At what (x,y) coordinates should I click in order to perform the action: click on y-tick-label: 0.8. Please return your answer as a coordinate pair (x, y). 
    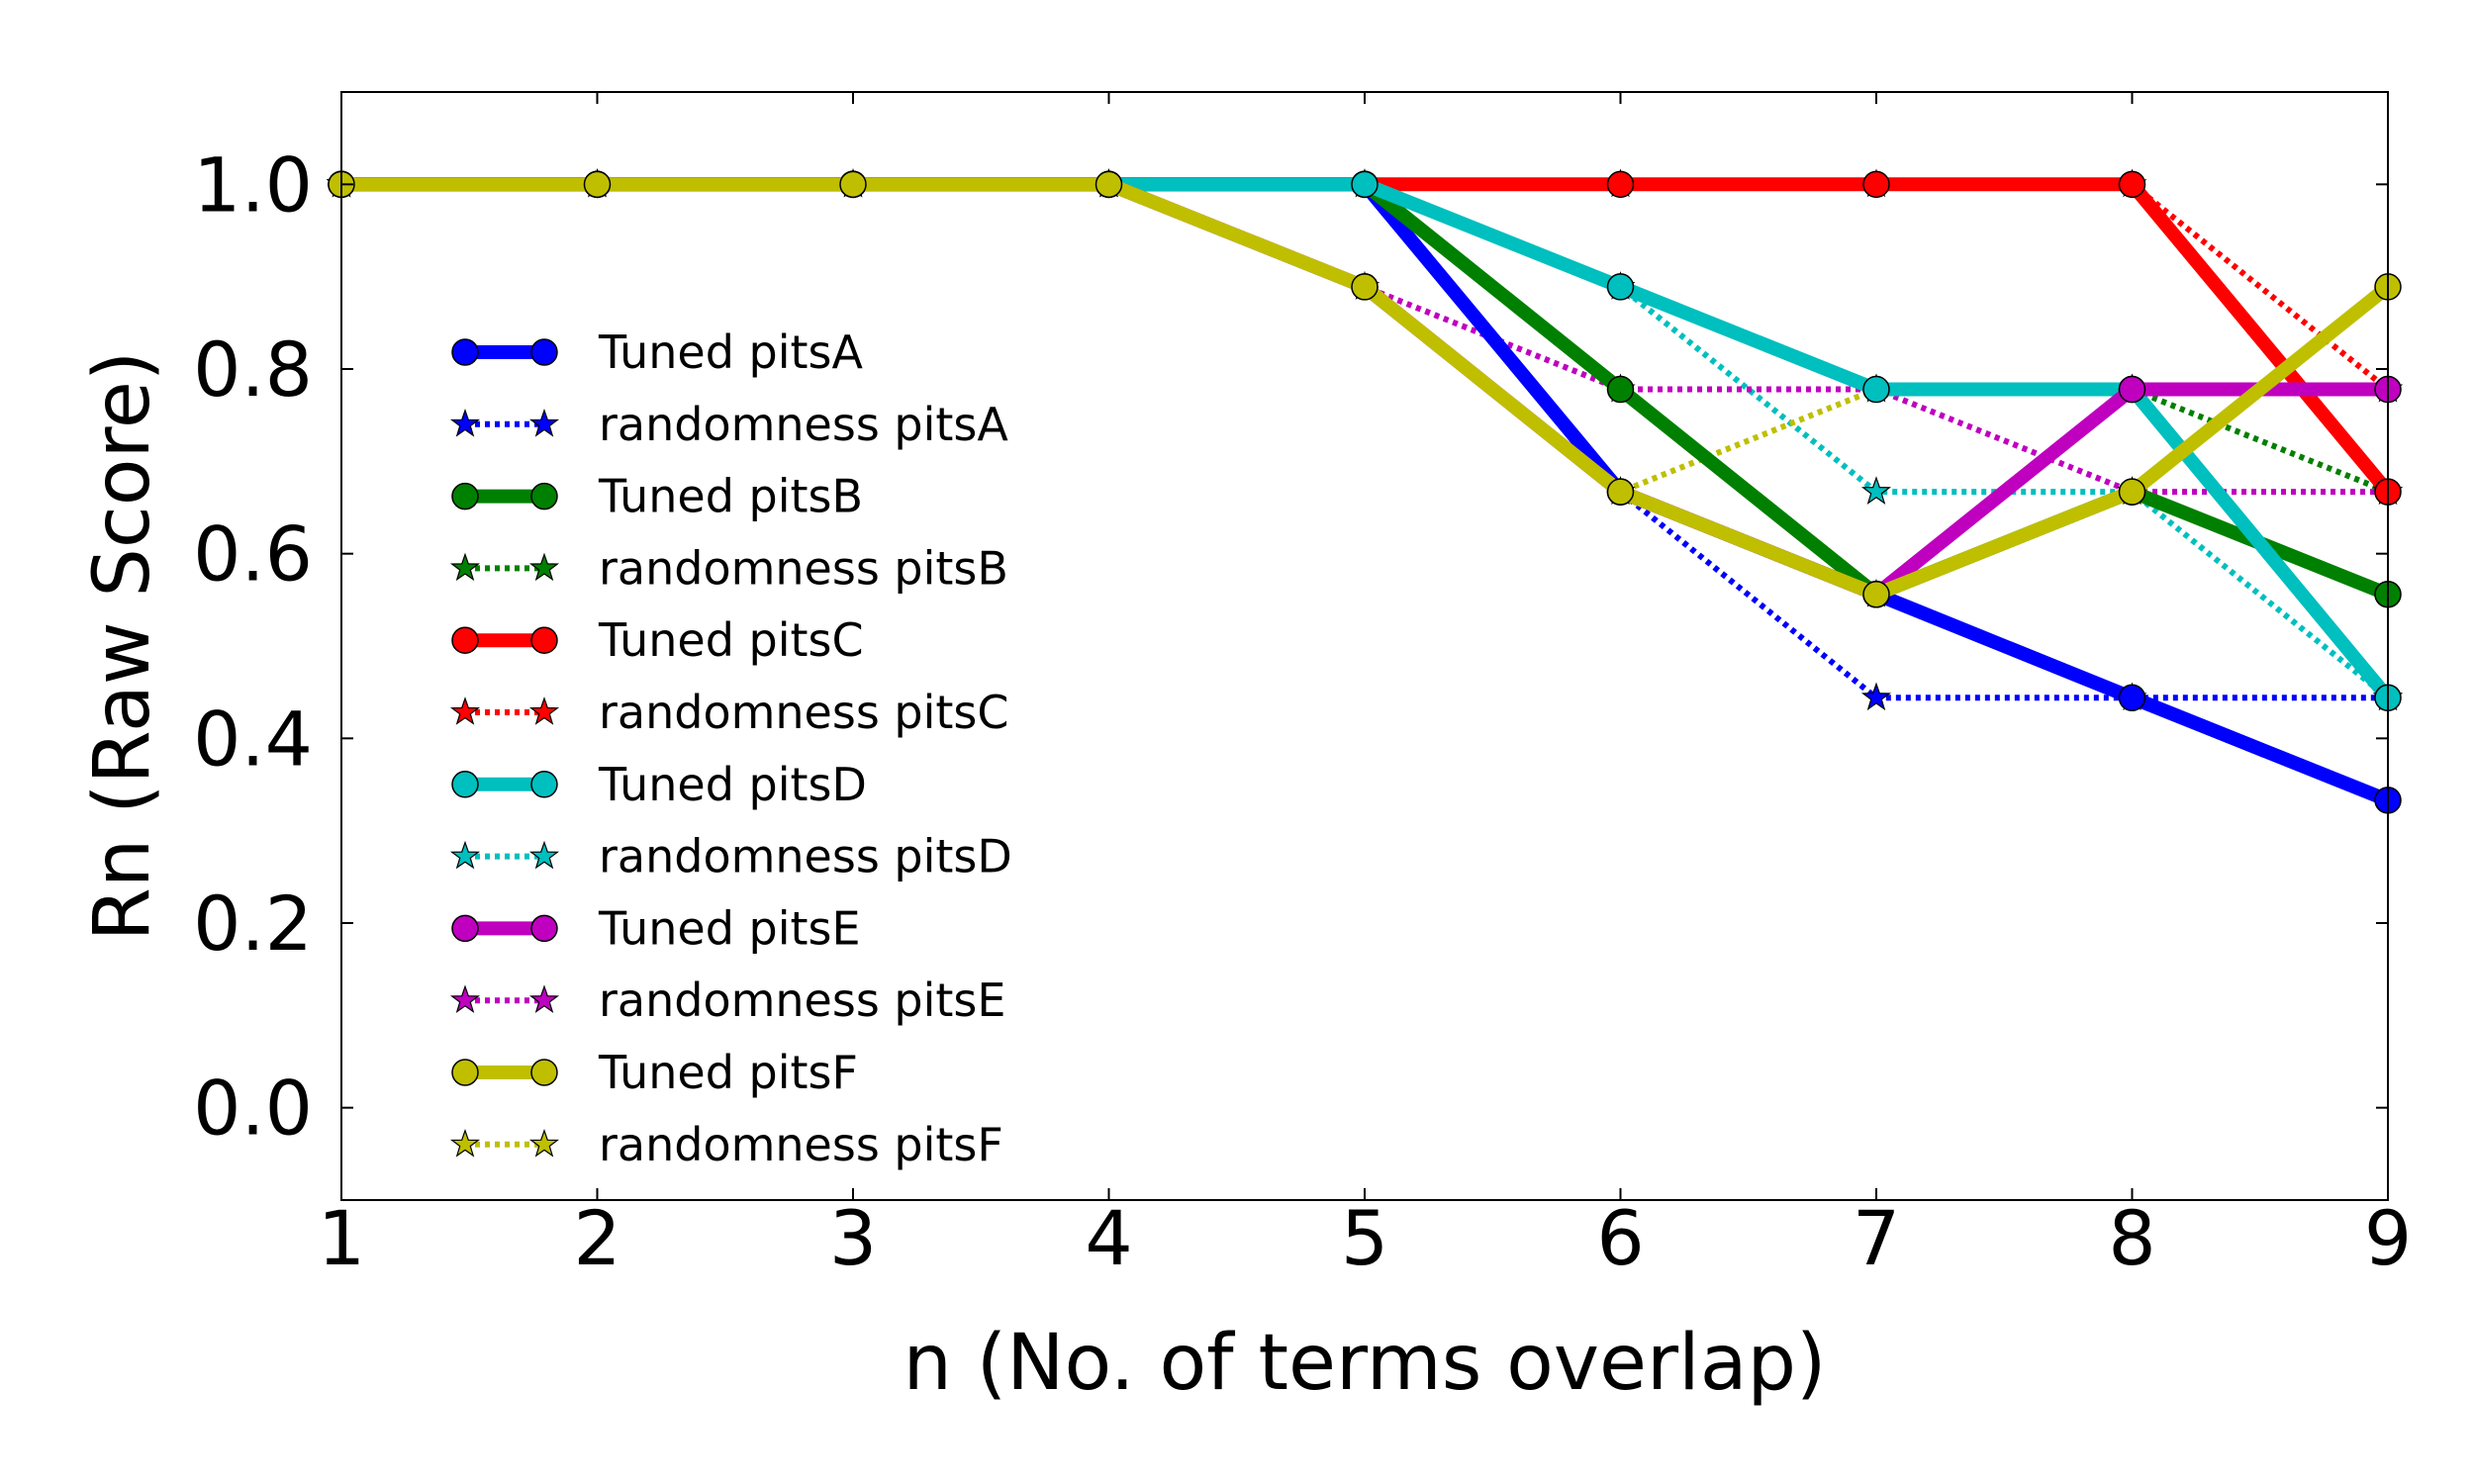
    Looking at the image, I should click on (253, 369).